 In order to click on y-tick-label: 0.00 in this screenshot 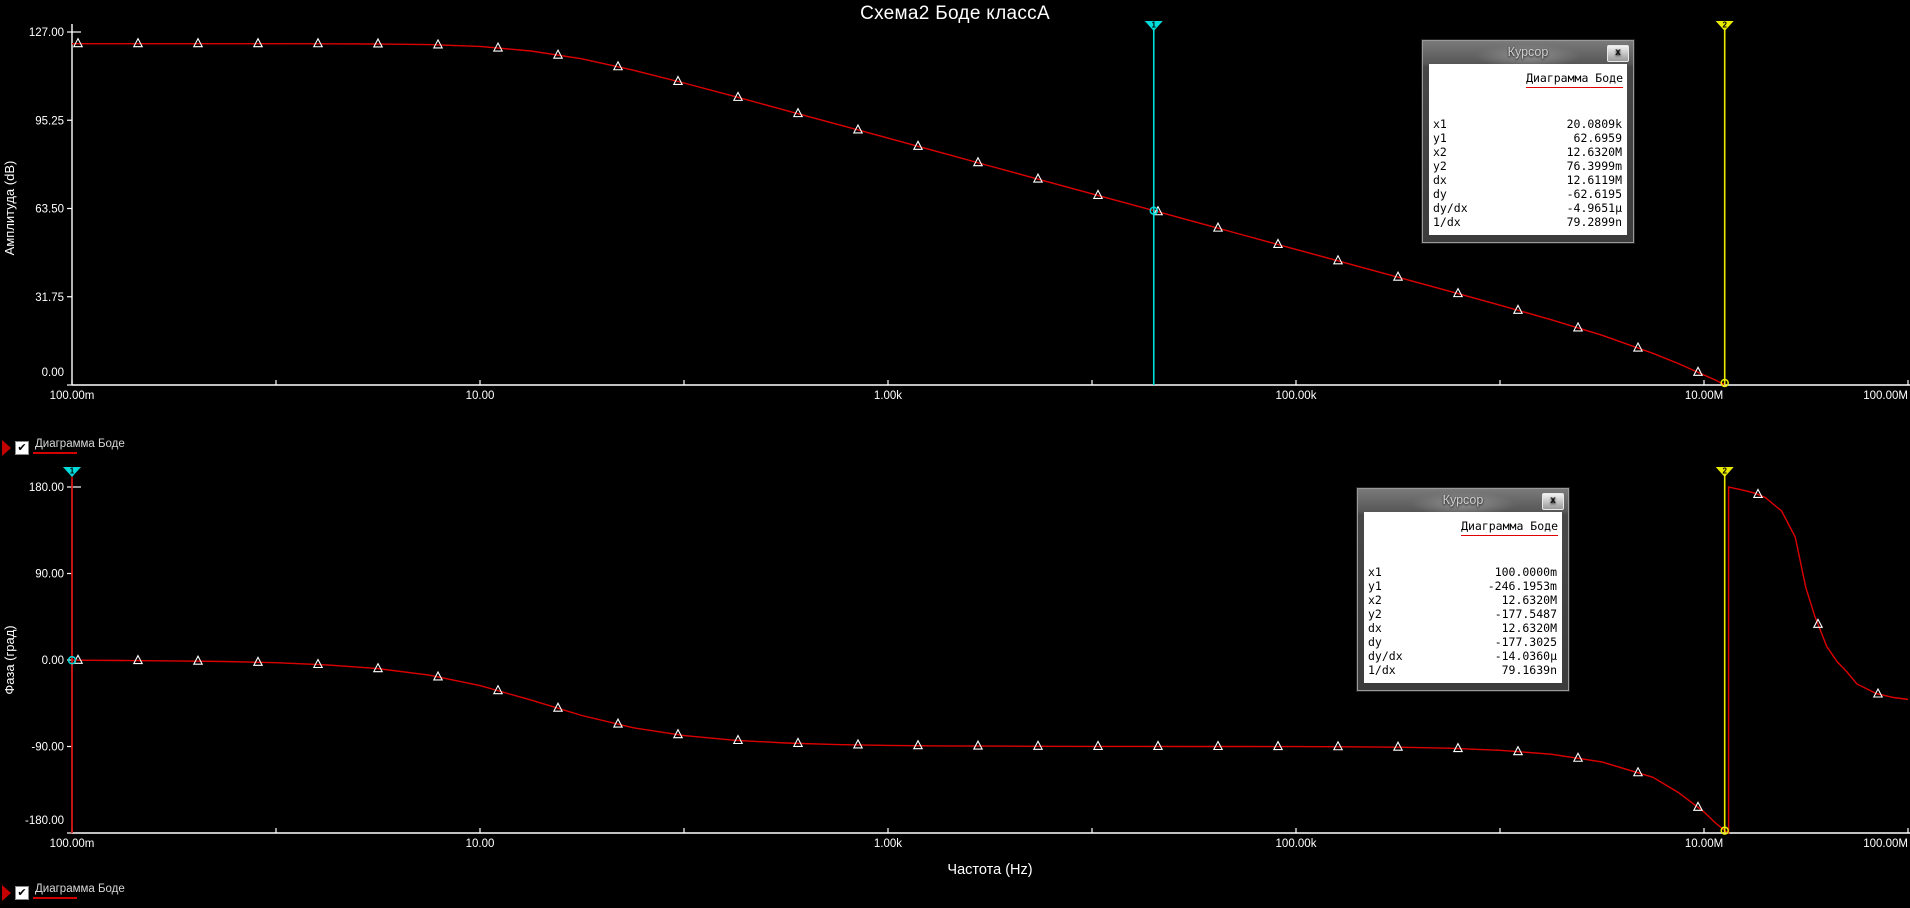, I will do `click(53, 661)`.